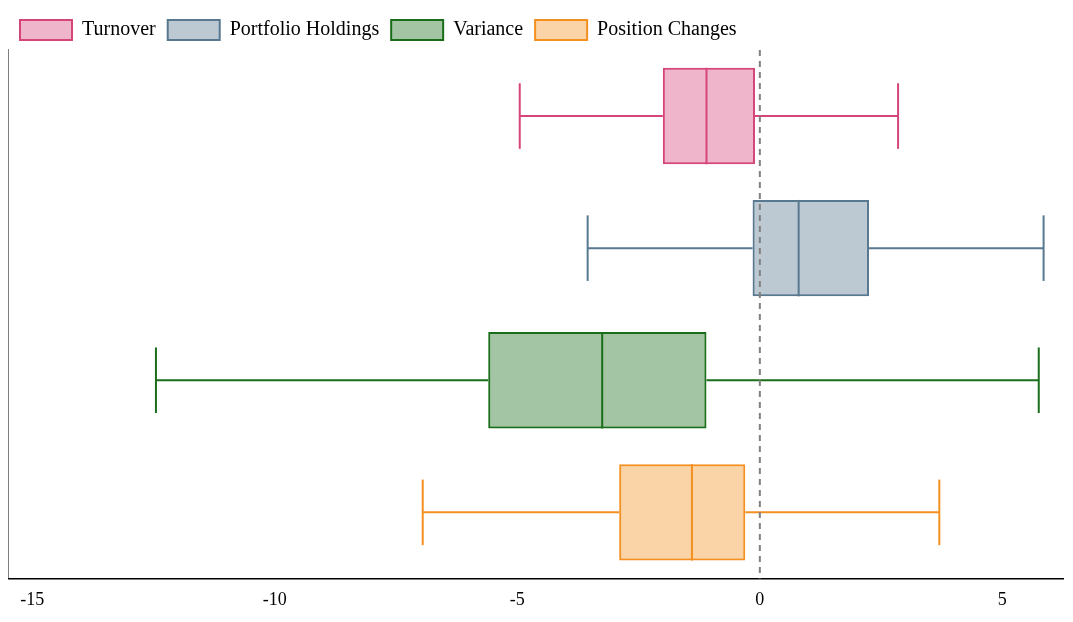 The image size is (1073, 622). I want to click on x-tick-label: -5, so click(517, 598).